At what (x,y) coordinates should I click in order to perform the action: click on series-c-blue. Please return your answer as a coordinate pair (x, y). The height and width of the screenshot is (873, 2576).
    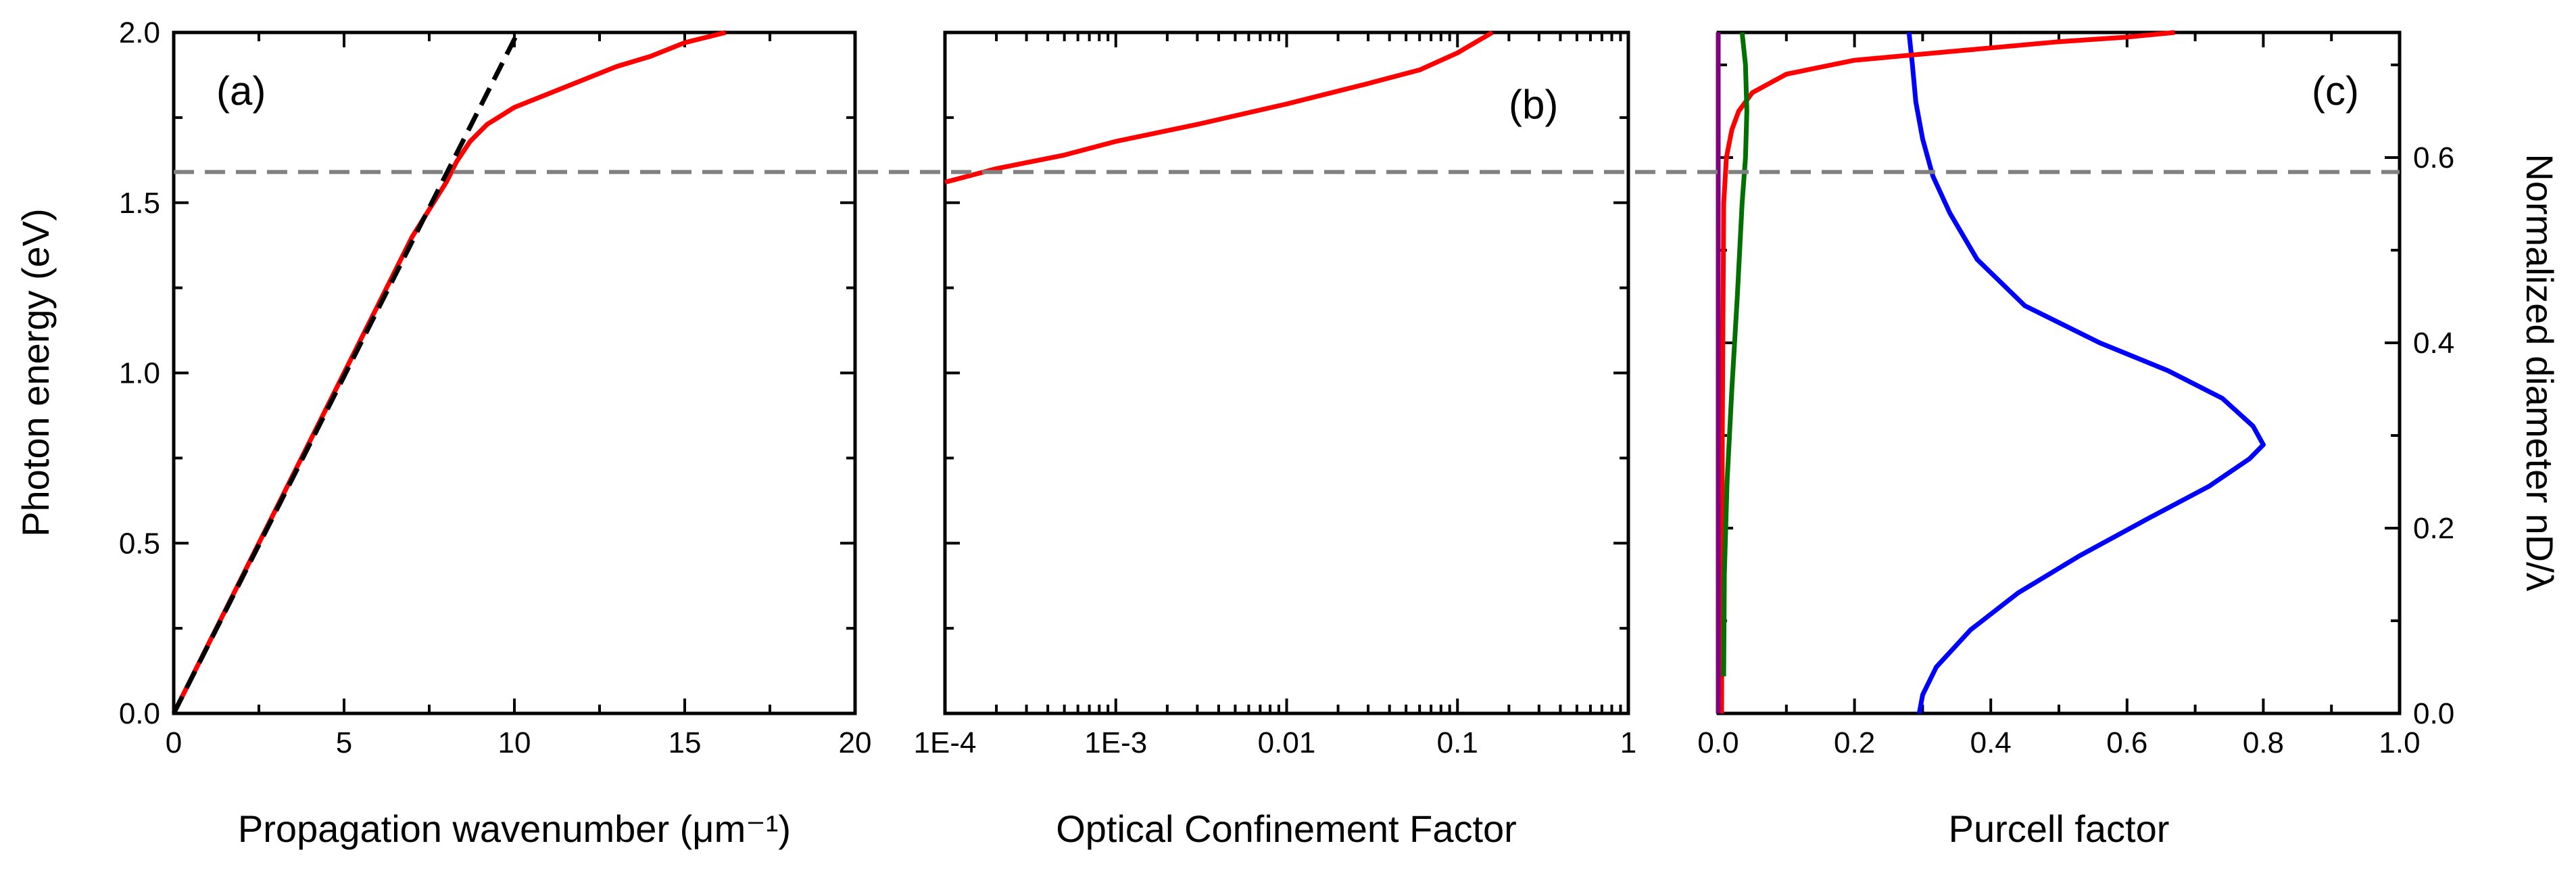
    Looking at the image, I should click on (2086, 373).